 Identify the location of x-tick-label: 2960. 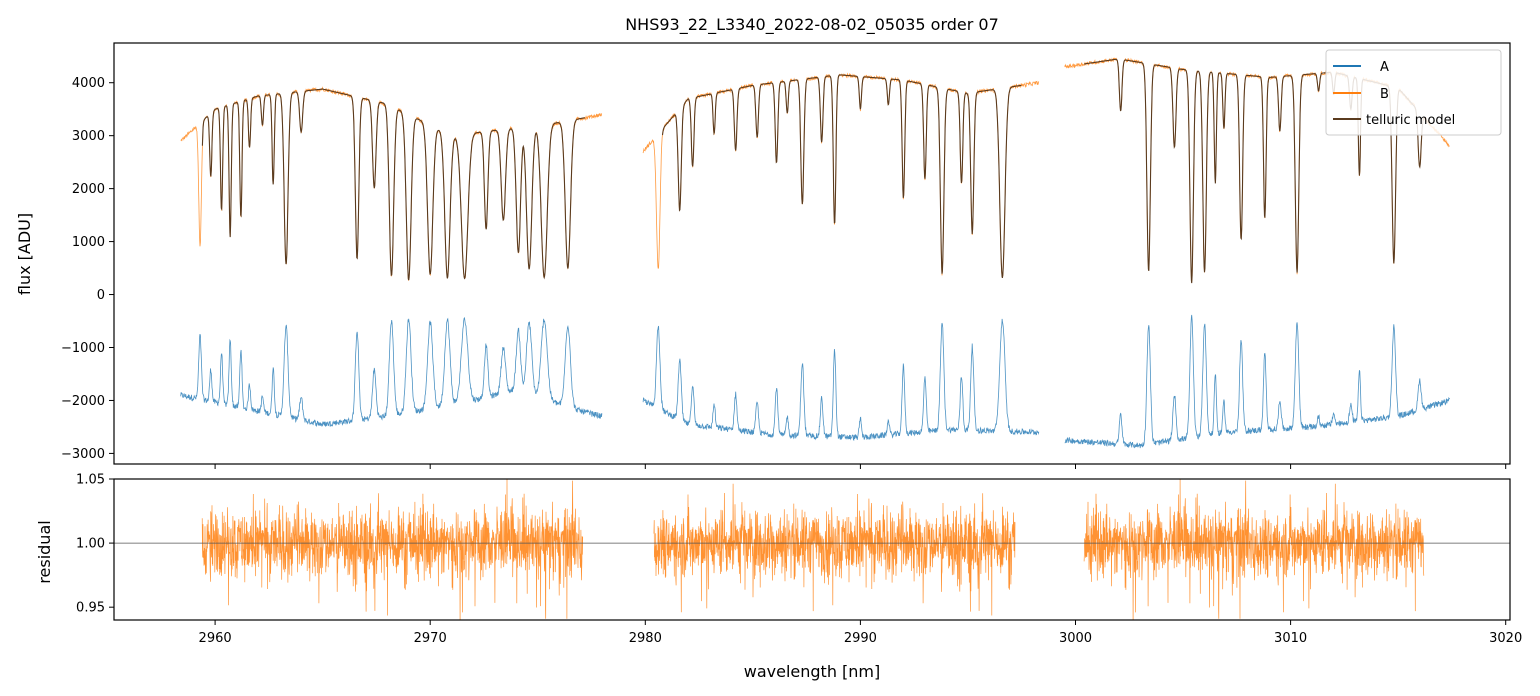
(215, 638).